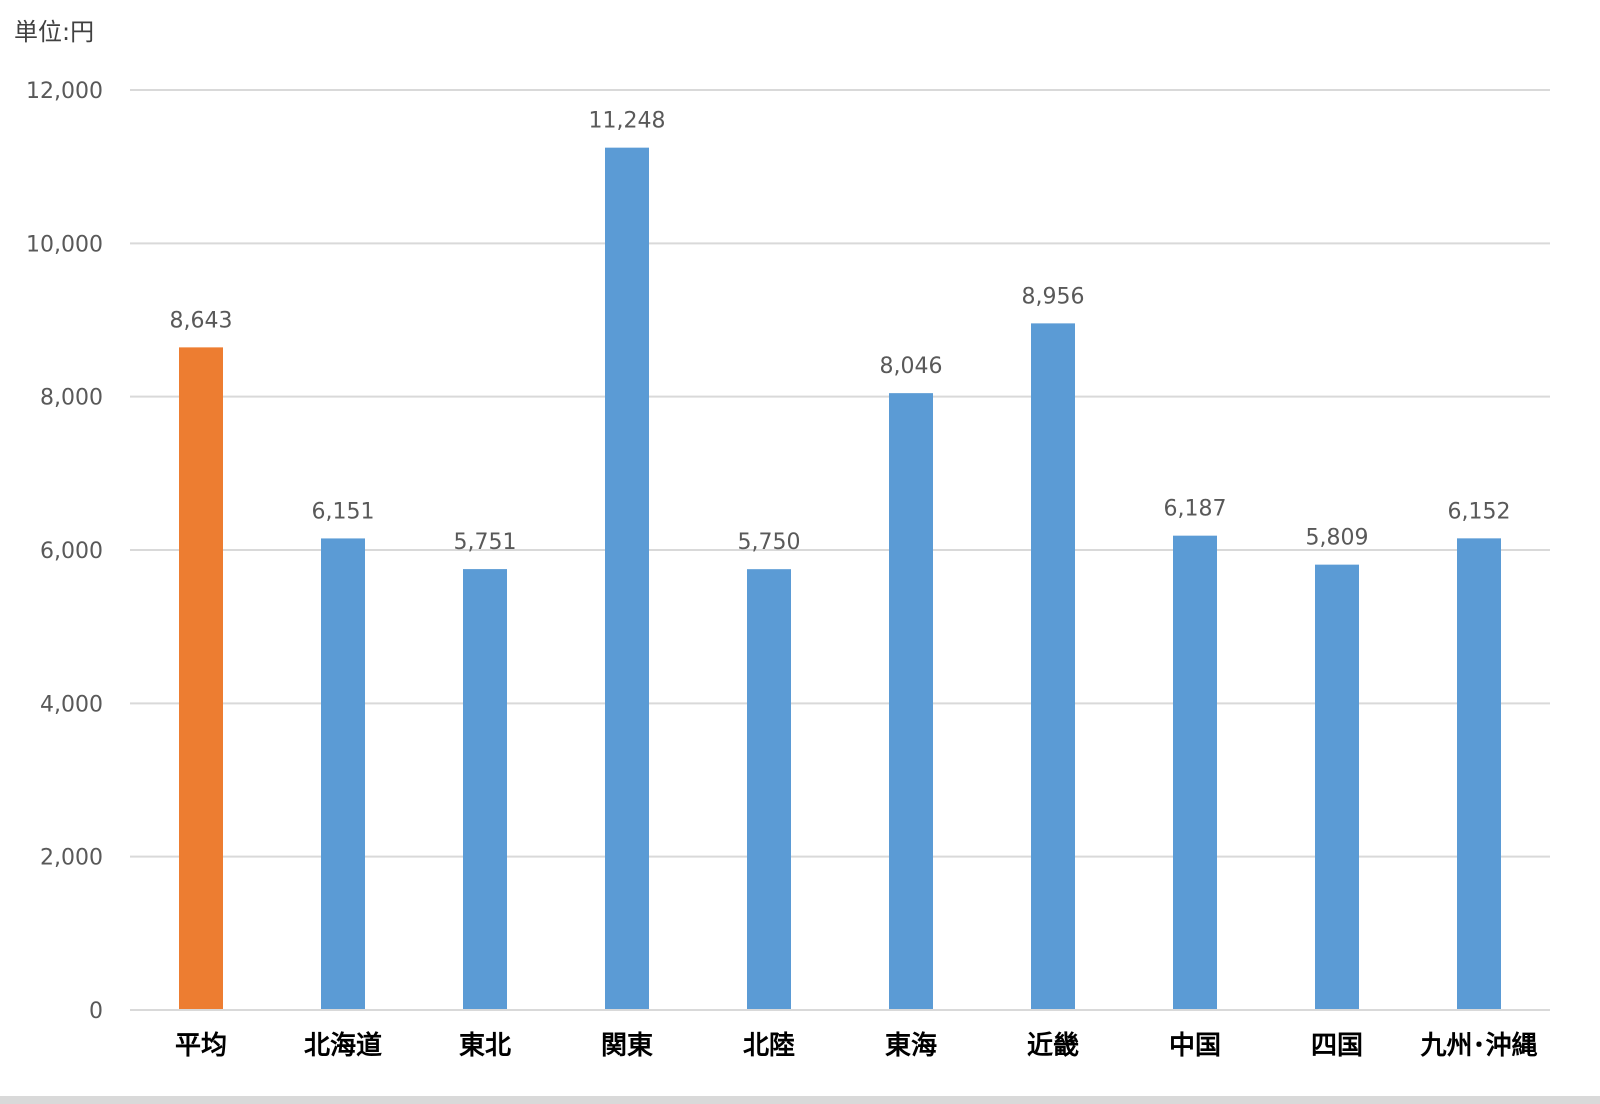  Describe the element at coordinates (627, 1046) in the screenshot. I see `x-tick-label: 関東` at that location.